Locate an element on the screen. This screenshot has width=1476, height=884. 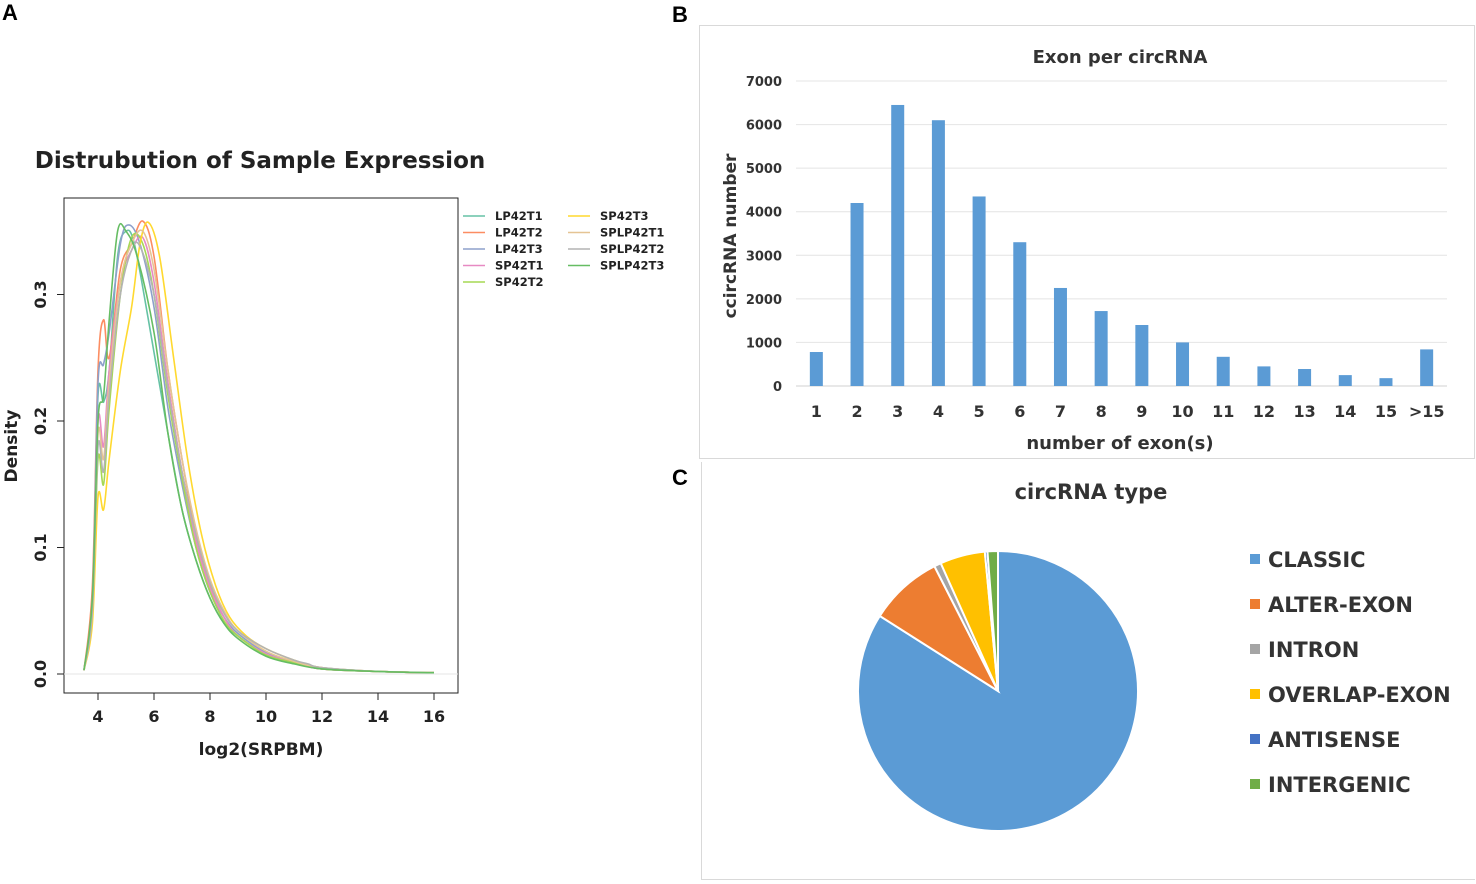
density-x-tick-label: 4 is located at coordinates (97, 716).